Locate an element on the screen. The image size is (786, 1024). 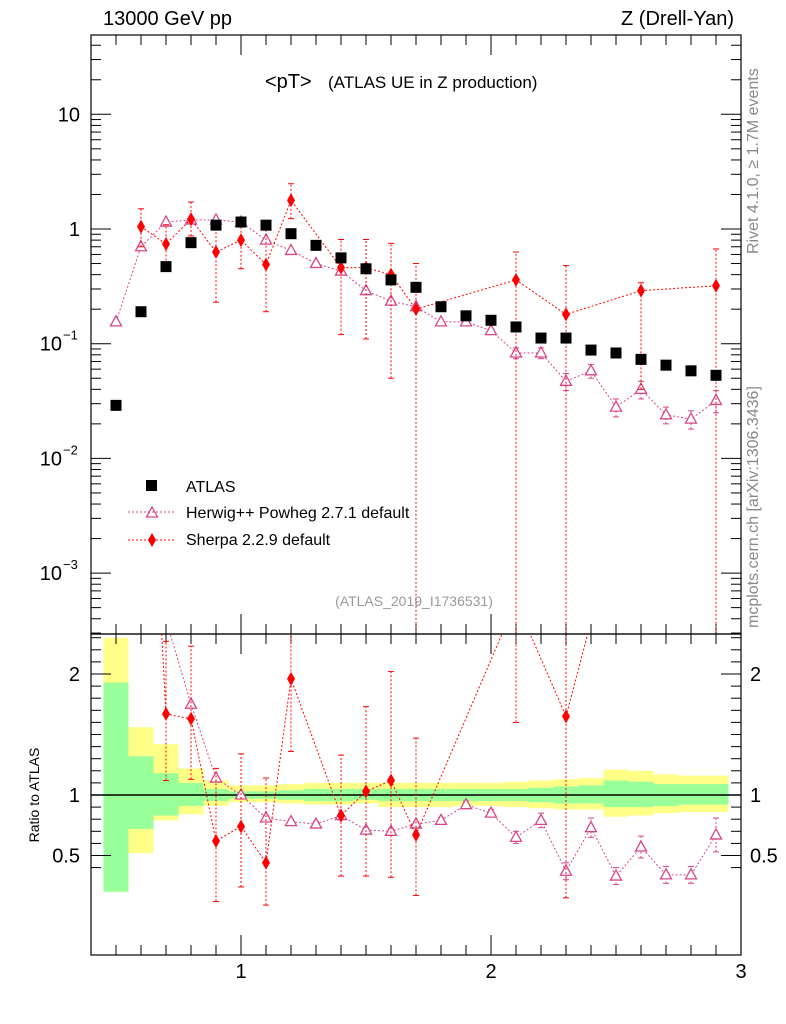
ratio-sherpa-line is located at coordinates (375, 749).